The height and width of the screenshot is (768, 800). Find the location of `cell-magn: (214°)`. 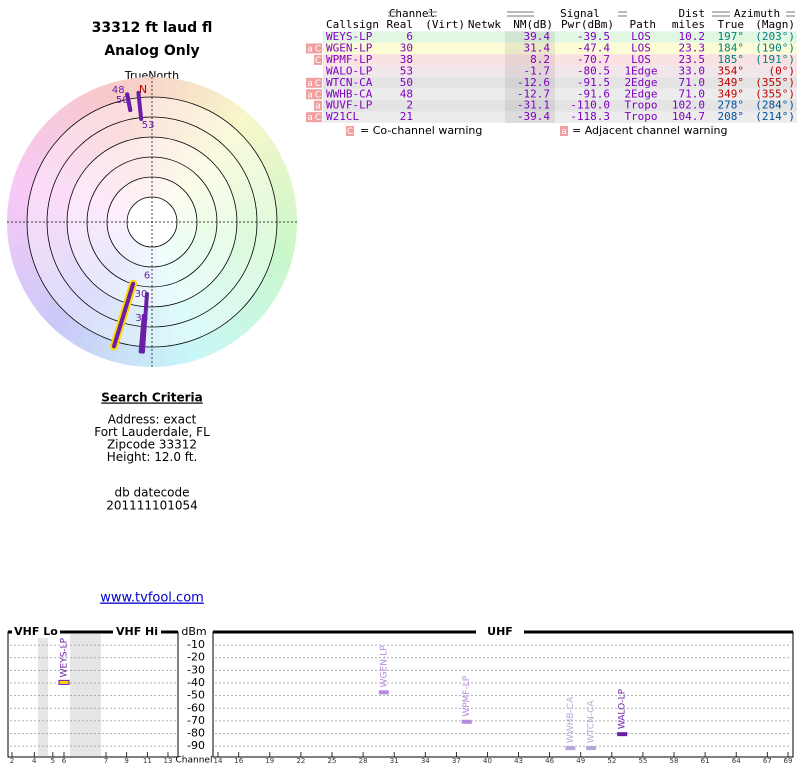

cell-magn: (214°) is located at coordinates (775, 116).